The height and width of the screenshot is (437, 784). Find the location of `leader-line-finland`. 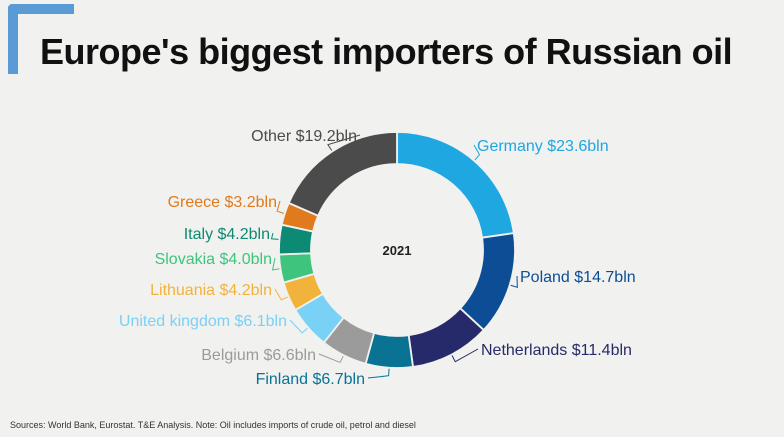

leader-line-finland is located at coordinates (378, 373).